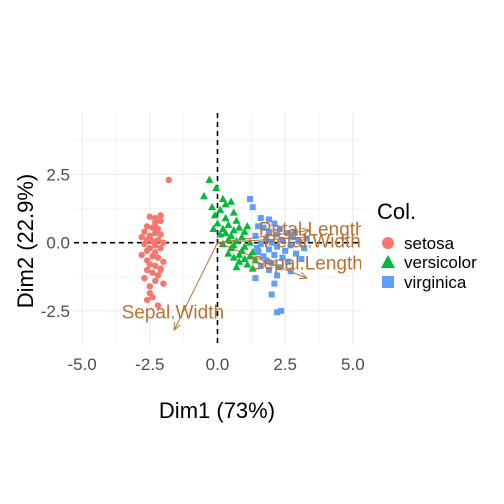 The width and height of the screenshot is (504, 504). Describe the element at coordinates (388, 282) in the screenshot. I see `legend-key-square` at that location.